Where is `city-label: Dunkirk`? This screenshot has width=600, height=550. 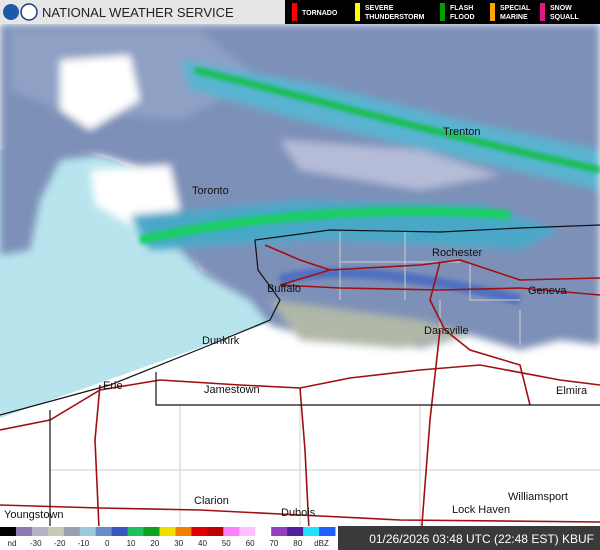 city-label: Dunkirk is located at coordinates (221, 341).